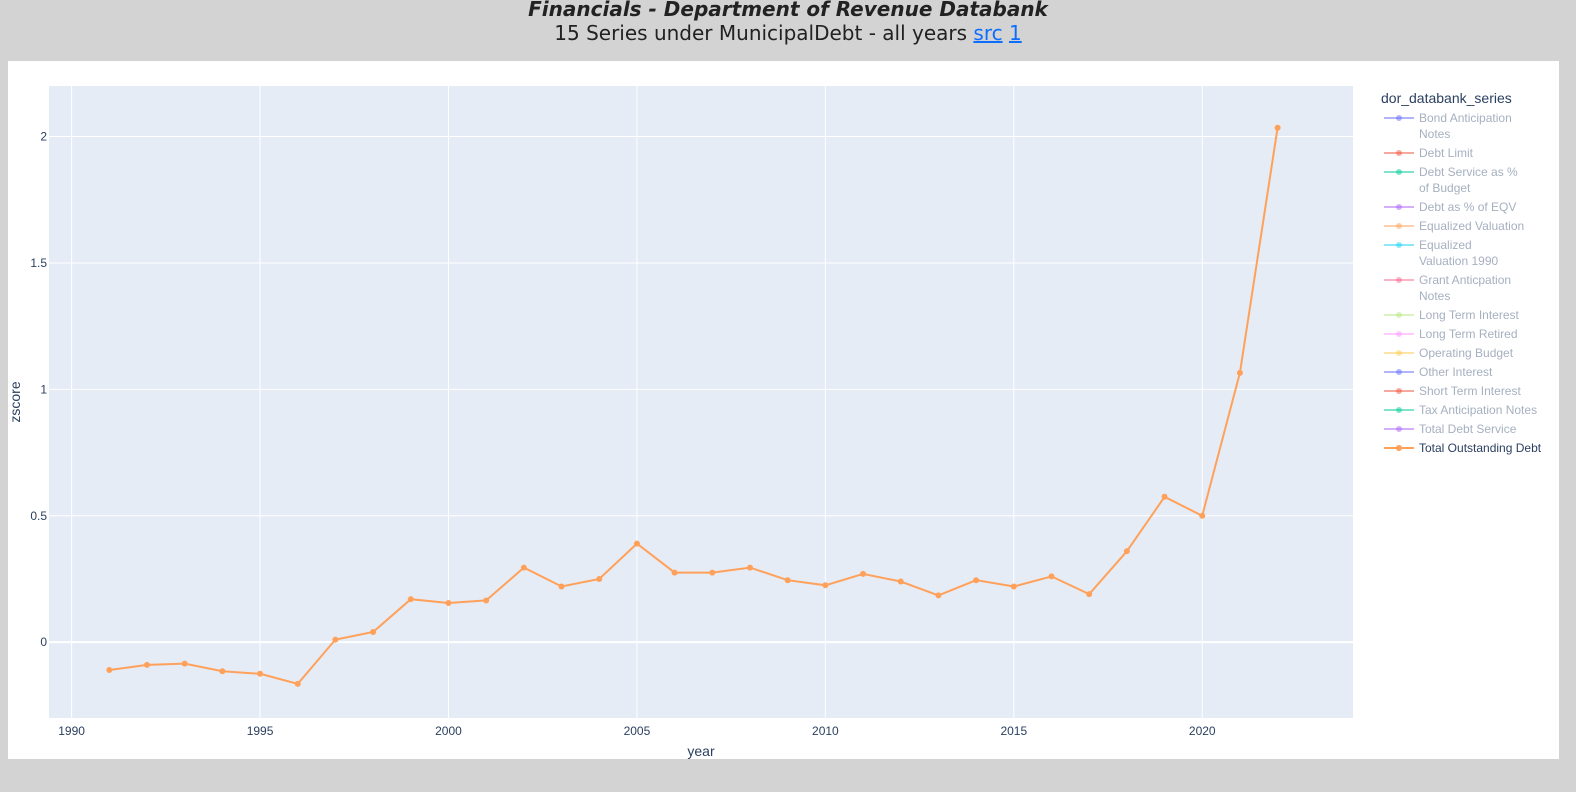 This screenshot has height=792, width=1576. What do you see at coordinates (71, 731) in the screenshot?
I see `x-tick-label: 1990` at bounding box center [71, 731].